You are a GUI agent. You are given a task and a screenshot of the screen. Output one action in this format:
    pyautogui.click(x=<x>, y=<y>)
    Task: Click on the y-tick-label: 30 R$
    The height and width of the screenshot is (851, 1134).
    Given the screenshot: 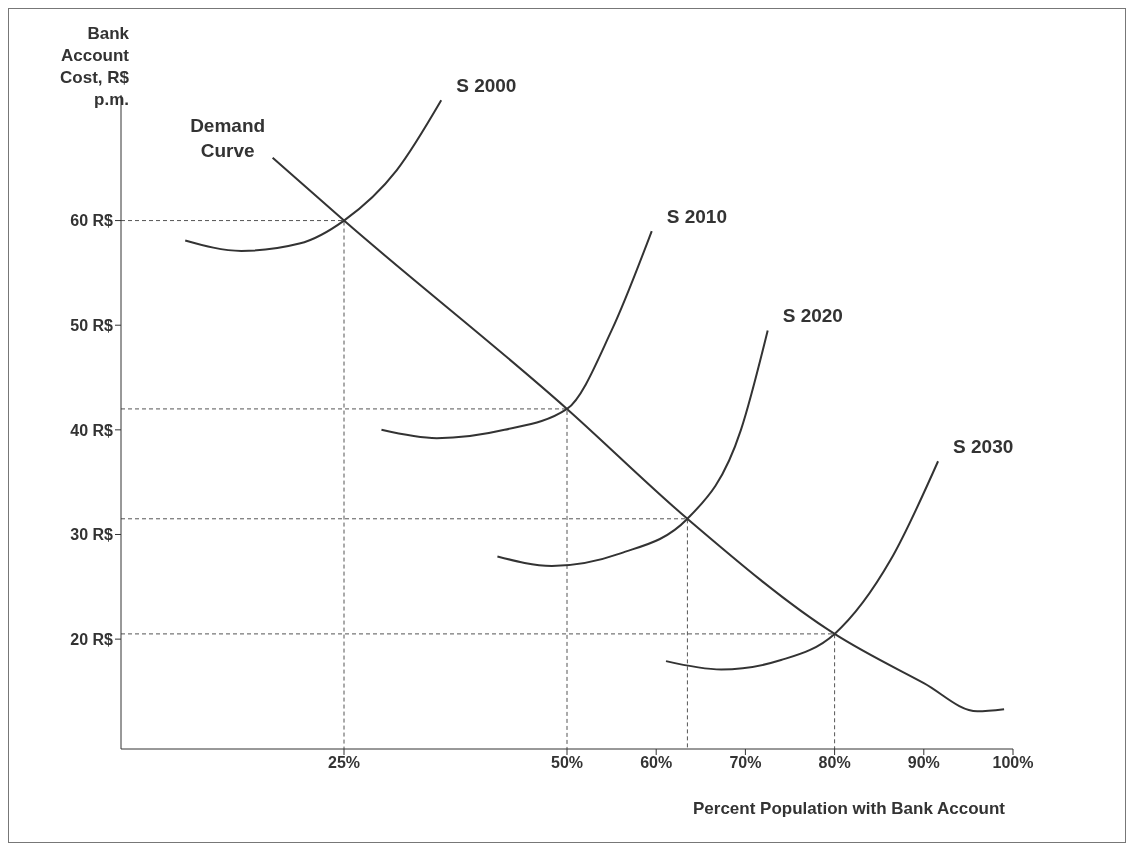 What is the action you would take?
    pyautogui.click(x=92, y=535)
    